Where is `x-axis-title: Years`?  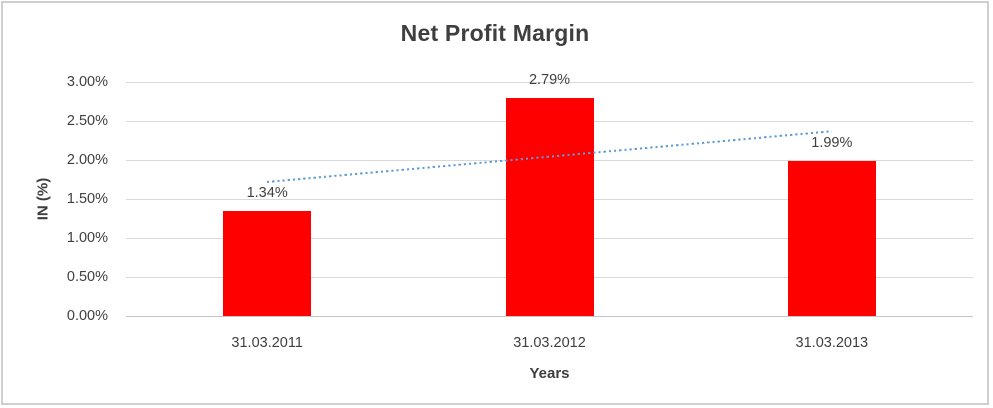
x-axis-title: Years is located at coordinates (549, 373).